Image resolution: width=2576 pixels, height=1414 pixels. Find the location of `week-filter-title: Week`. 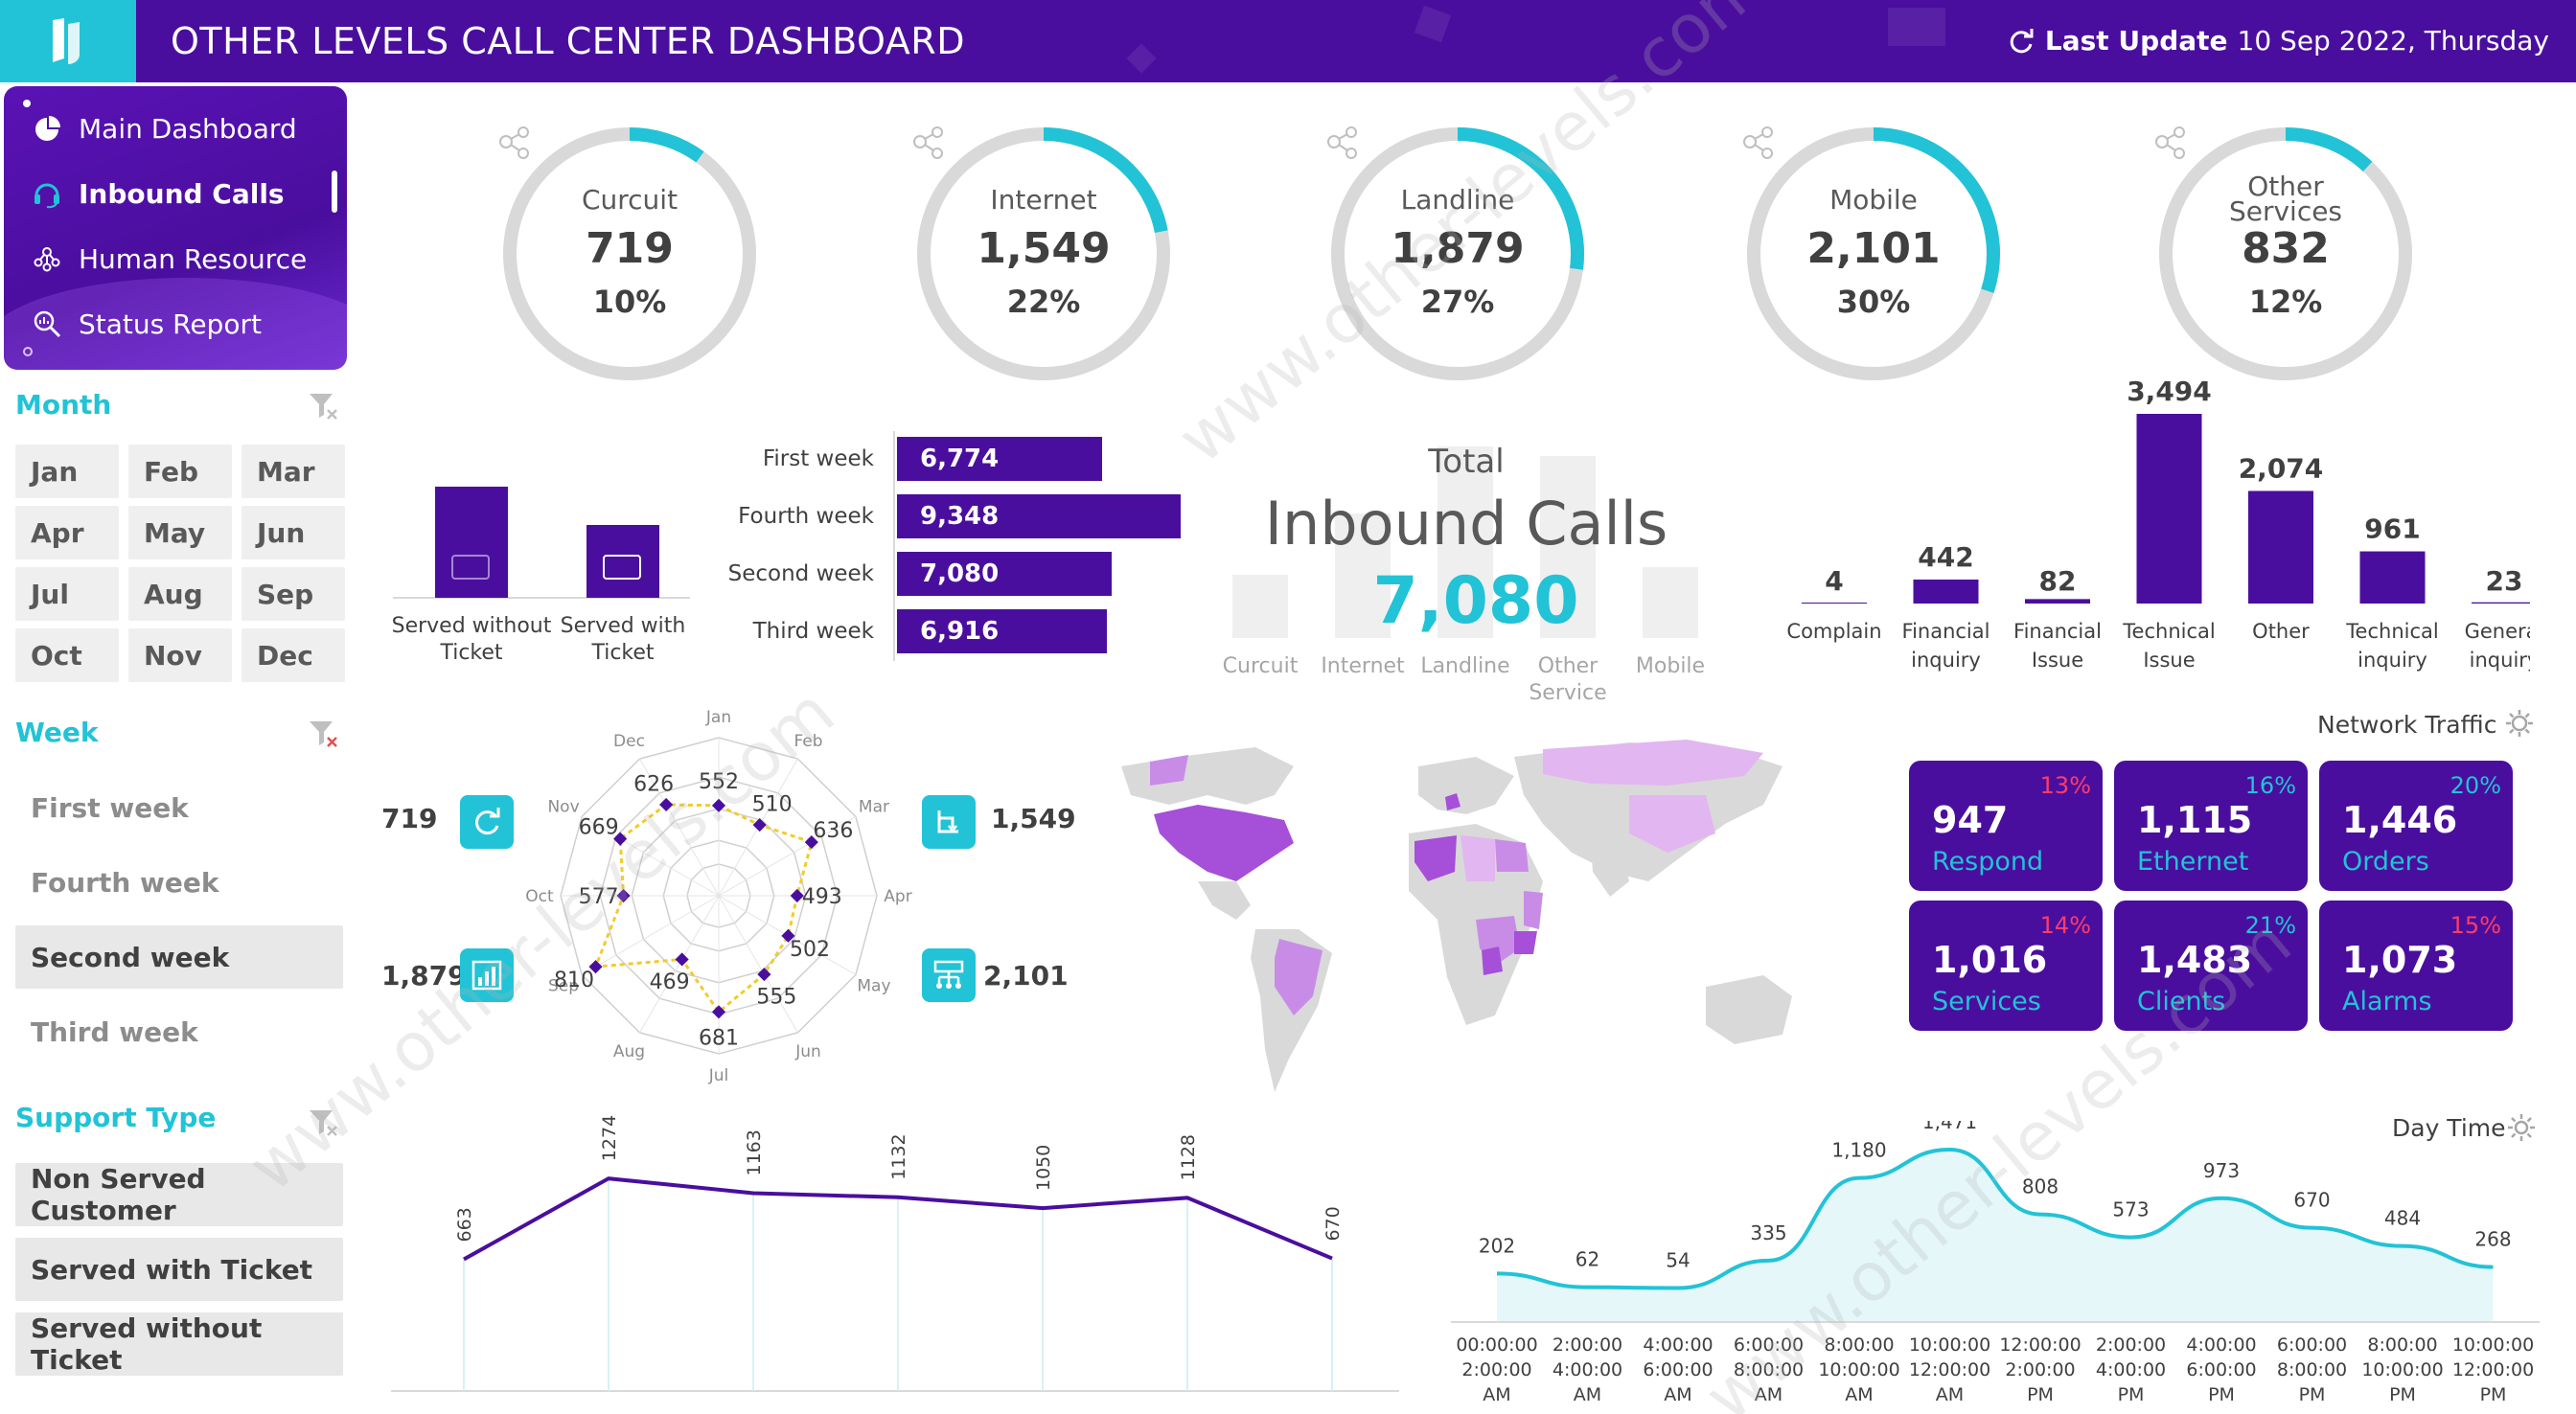

week-filter-title: Week is located at coordinates (57, 733).